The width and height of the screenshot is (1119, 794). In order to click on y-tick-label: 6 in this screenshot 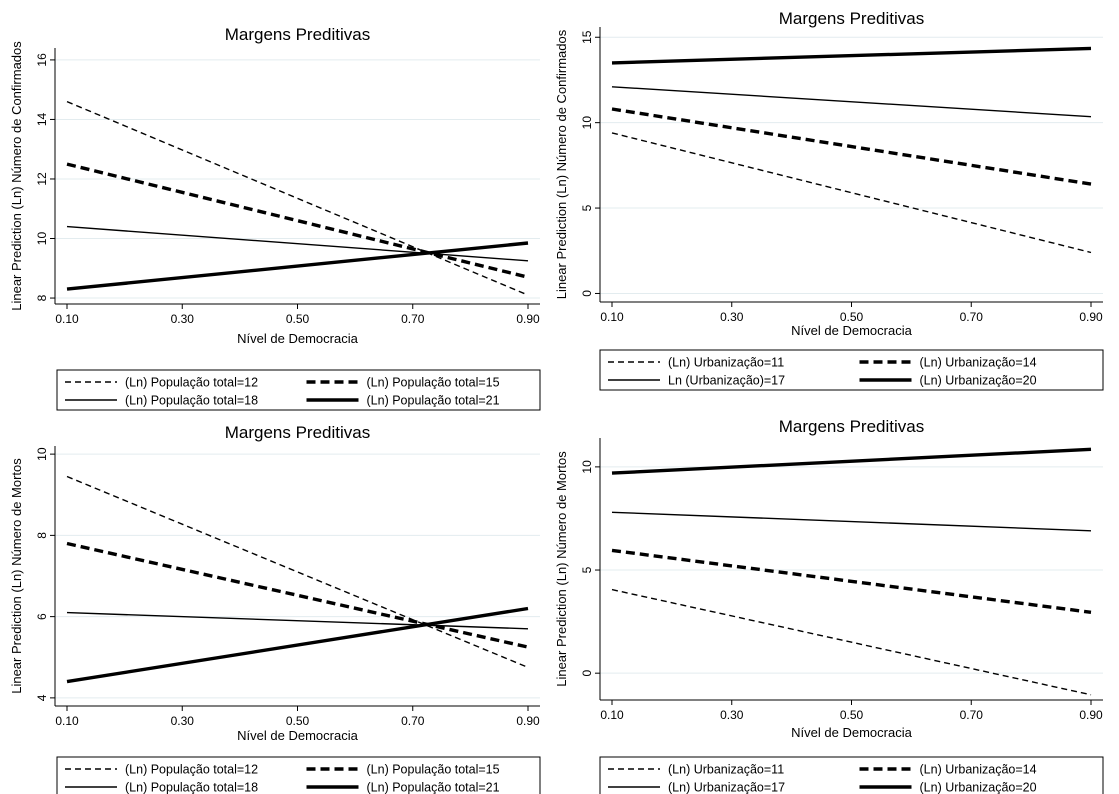, I will do `click(42, 616)`.